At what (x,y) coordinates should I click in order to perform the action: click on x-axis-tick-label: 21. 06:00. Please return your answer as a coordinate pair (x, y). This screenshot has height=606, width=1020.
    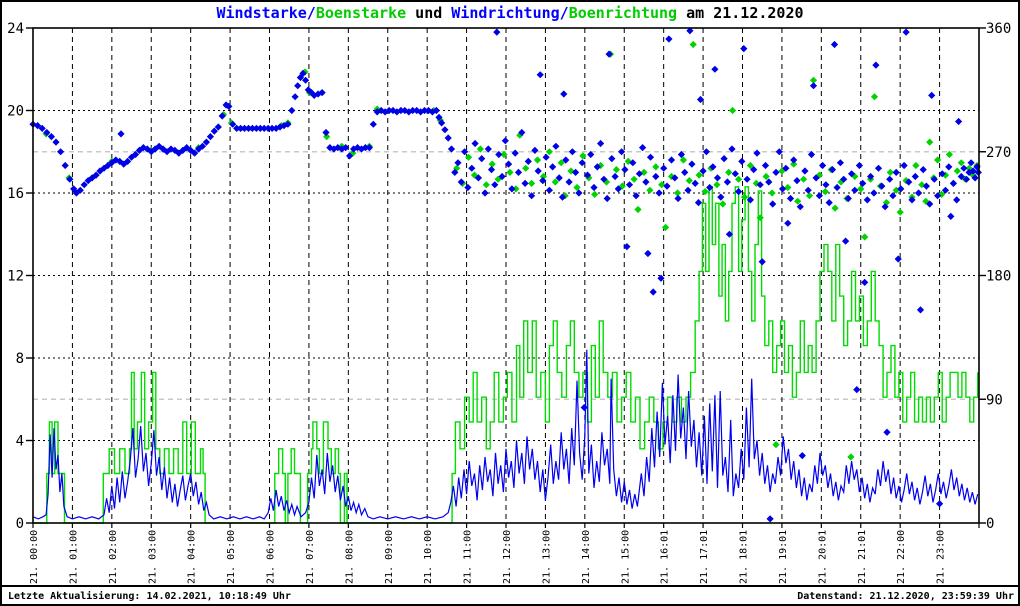
    Looking at the image, I should click on (271, 557).